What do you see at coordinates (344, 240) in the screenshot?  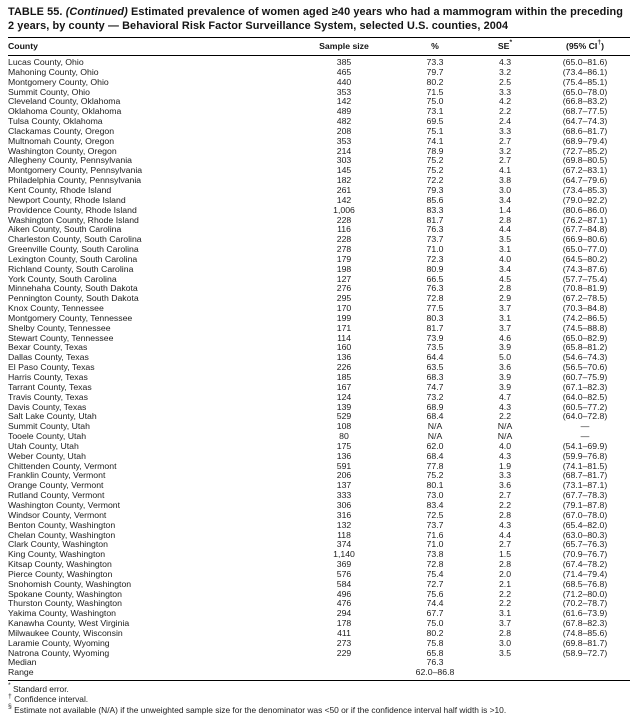 I see `cell-n: 228` at bounding box center [344, 240].